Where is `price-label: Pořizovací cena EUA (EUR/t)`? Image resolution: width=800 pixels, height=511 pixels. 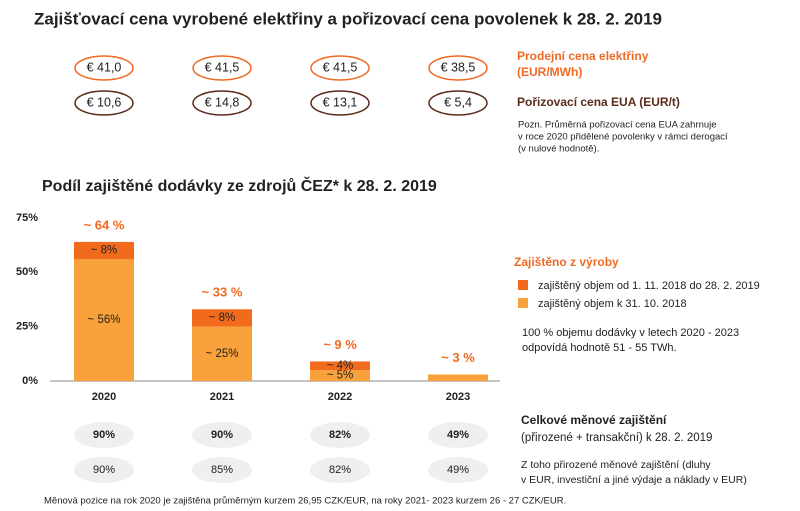 price-label: Pořizovací cena EUA (EUR/t) is located at coordinates (598, 102).